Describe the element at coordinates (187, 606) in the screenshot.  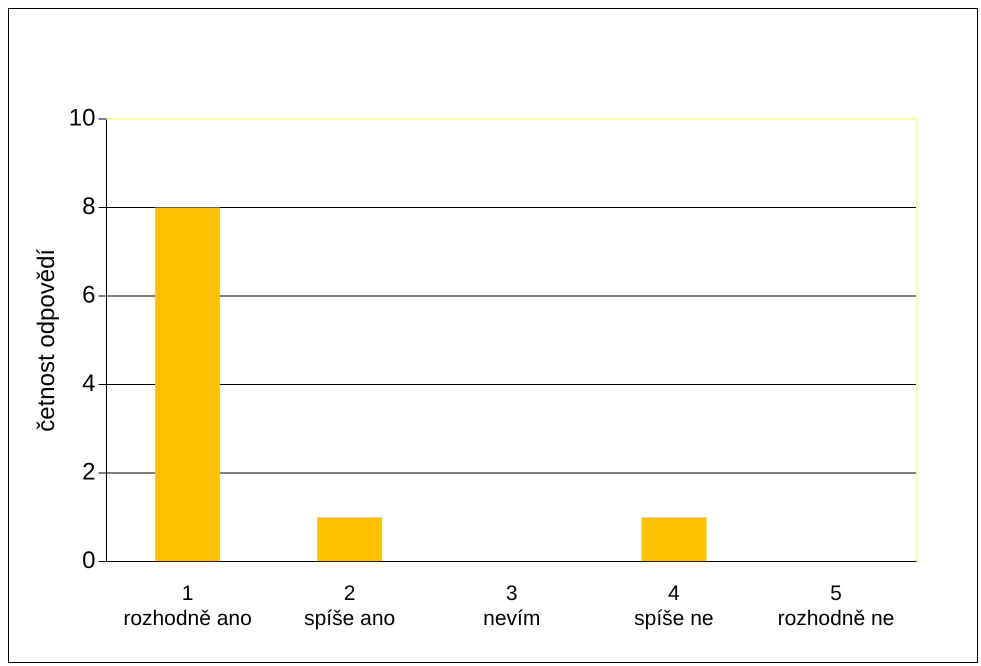
I see `x-tick-label: 1 rozhodně ano` at that location.